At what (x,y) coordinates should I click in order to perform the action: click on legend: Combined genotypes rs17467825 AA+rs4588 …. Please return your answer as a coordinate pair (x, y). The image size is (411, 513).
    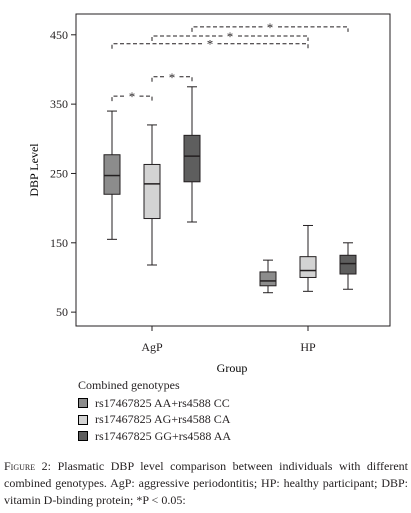
    Looking at the image, I should click on (154, 411).